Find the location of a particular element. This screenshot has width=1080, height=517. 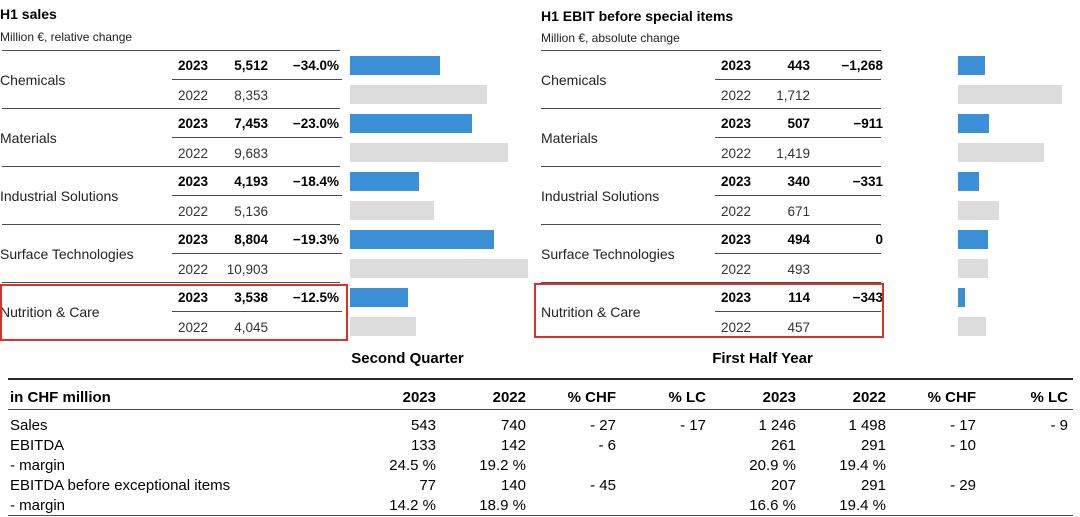

table-cell: - 45 is located at coordinates (603, 485).